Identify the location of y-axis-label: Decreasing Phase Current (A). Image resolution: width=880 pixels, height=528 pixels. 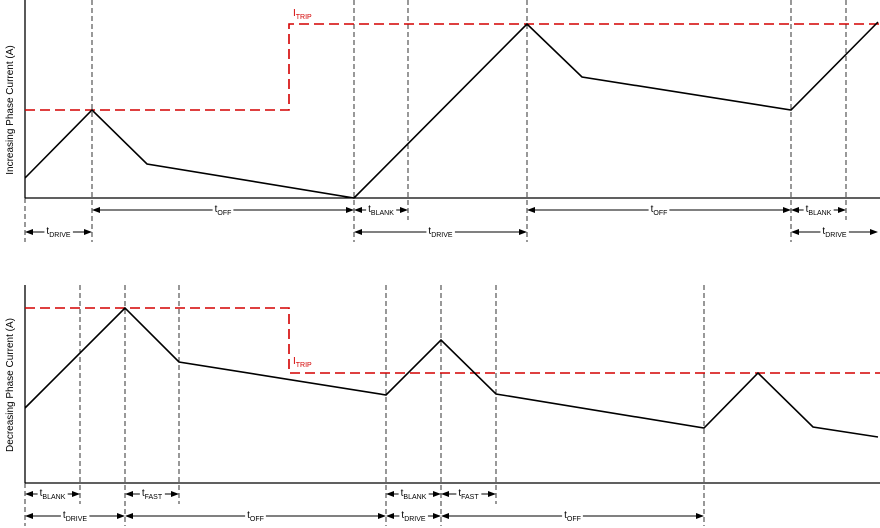
(10, 385).